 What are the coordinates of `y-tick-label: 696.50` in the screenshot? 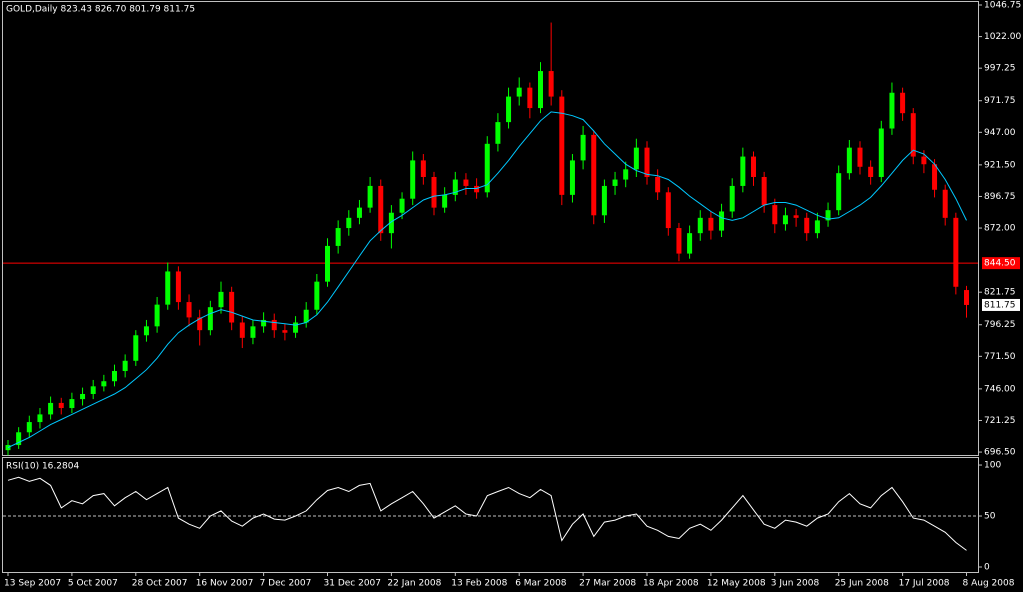 It's located at (1000, 453).